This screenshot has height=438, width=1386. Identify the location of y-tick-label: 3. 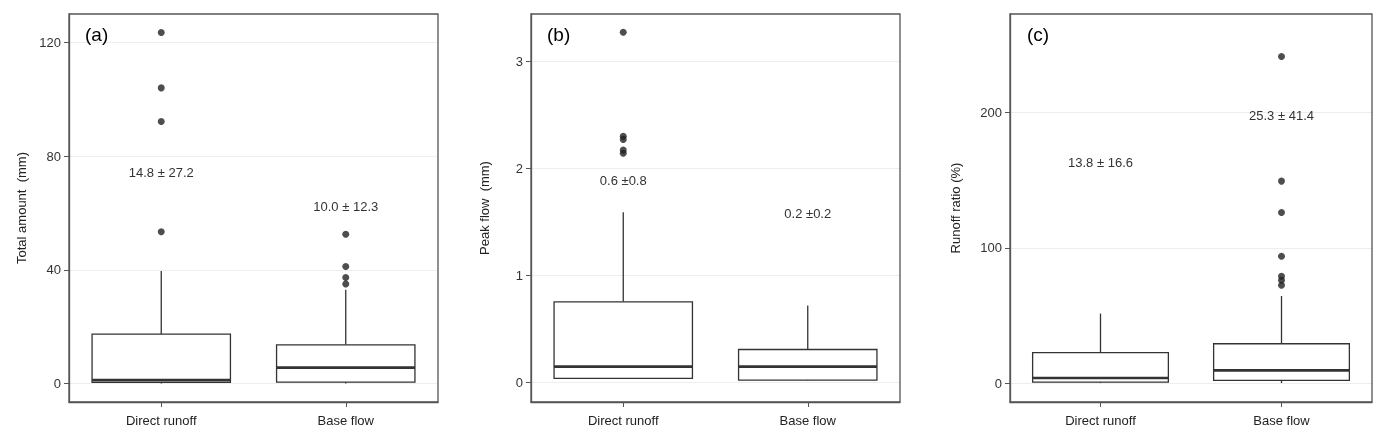
(519, 61).